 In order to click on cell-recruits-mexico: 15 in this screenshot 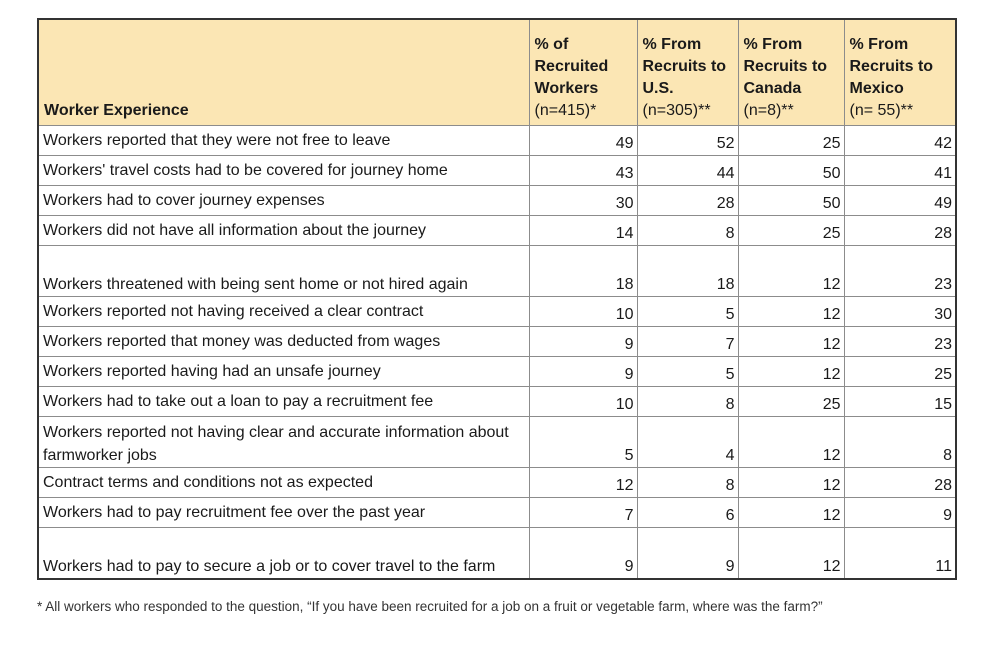, I will do `click(900, 401)`.